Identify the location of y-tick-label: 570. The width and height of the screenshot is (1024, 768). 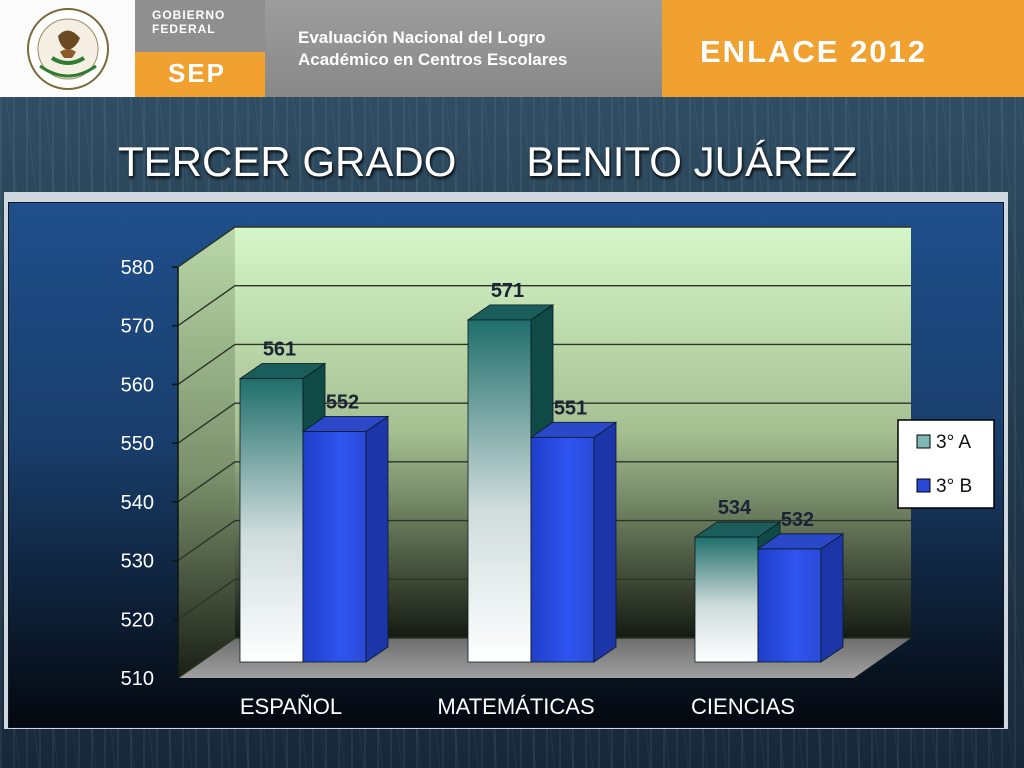
(137, 327).